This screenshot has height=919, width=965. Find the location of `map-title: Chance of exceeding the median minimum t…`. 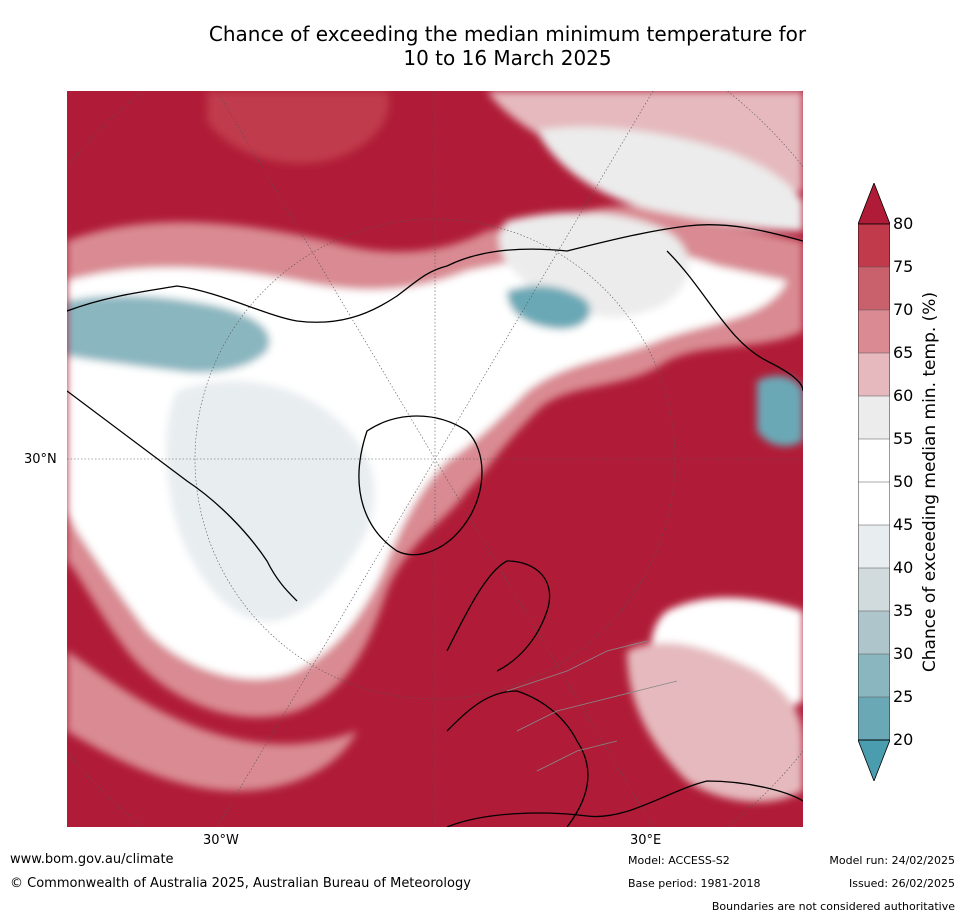

map-title: Chance of exceeding the median minimum t… is located at coordinates (507, 46).